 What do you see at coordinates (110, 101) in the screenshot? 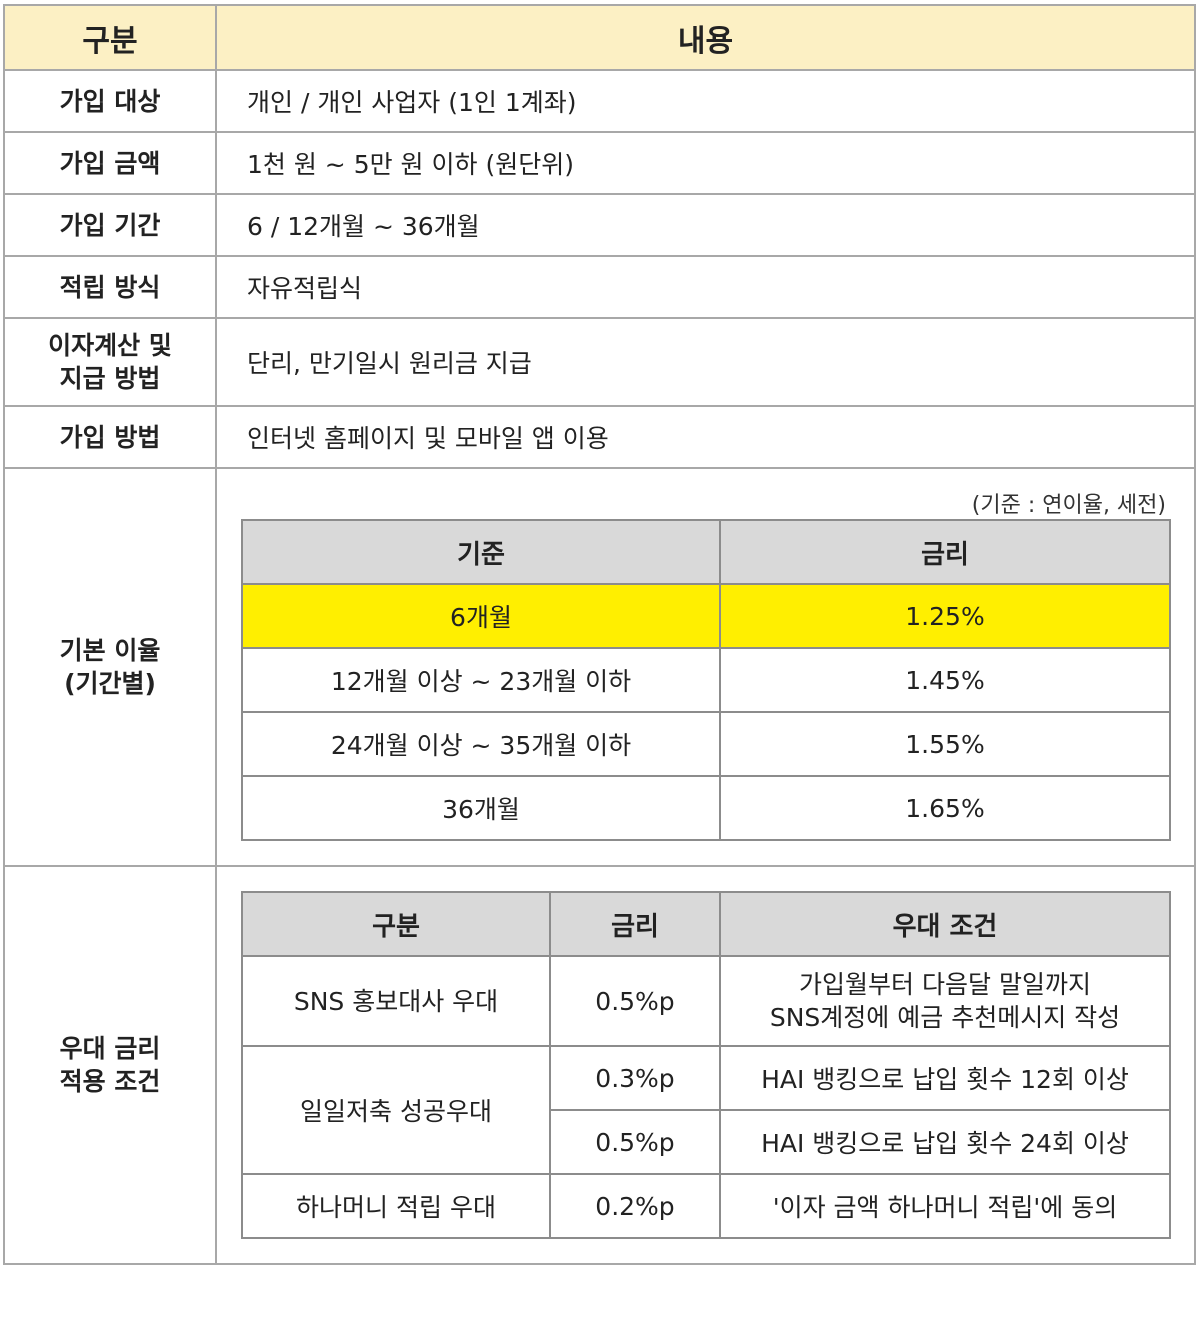
I see `eligibility-label: 가입 대상` at bounding box center [110, 101].